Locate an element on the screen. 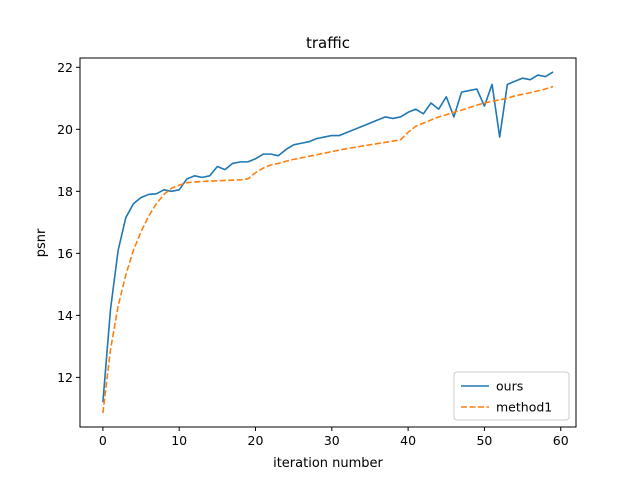  legend-label-ours: ours is located at coordinates (509, 386).